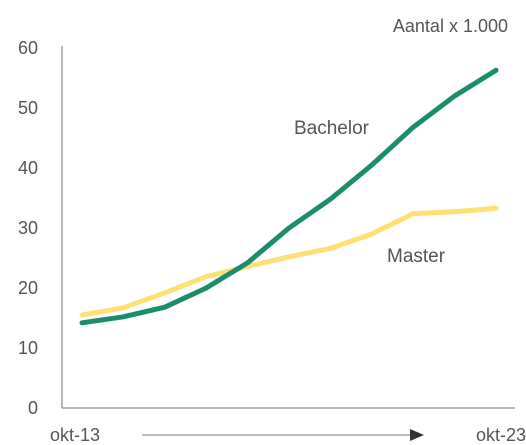 The image size is (526, 445). What do you see at coordinates (28, 288) in the screenshot?
I see `y-tick-label: 20` at bounding box center [28, 288].